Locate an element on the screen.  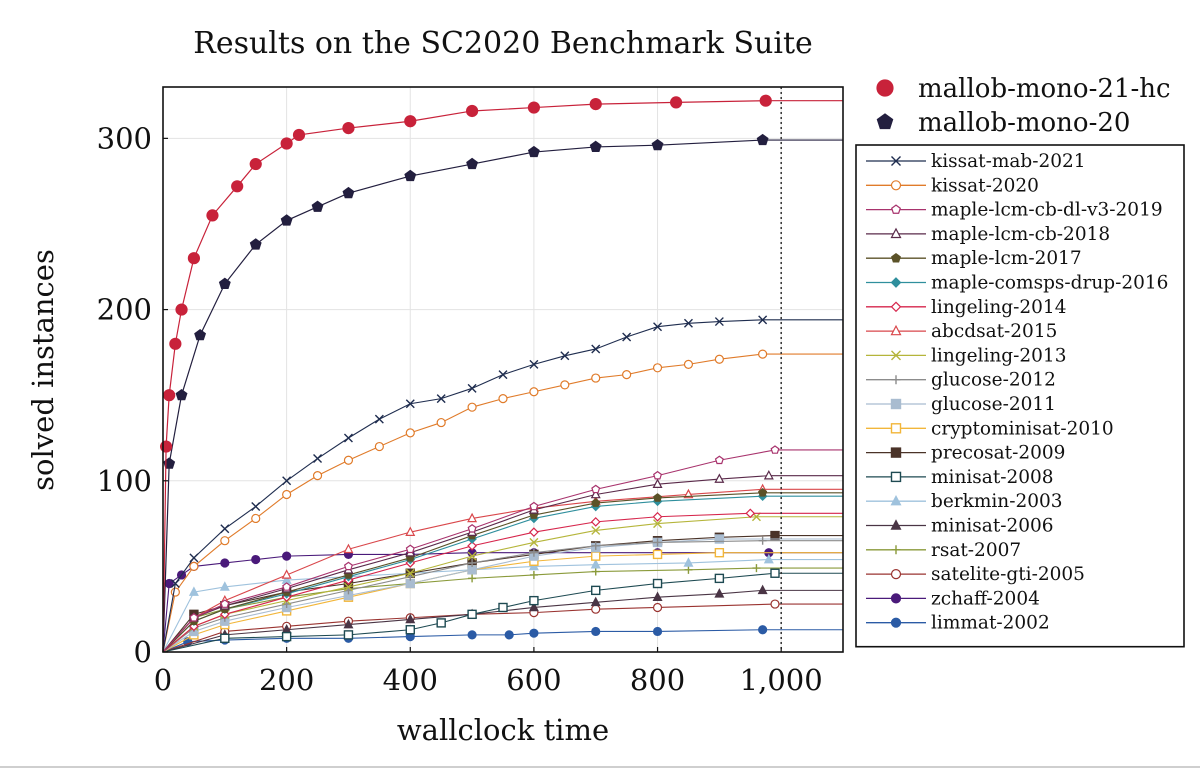
legend-label: cryptominisat-2010 is located at coordinates (1022, 428).